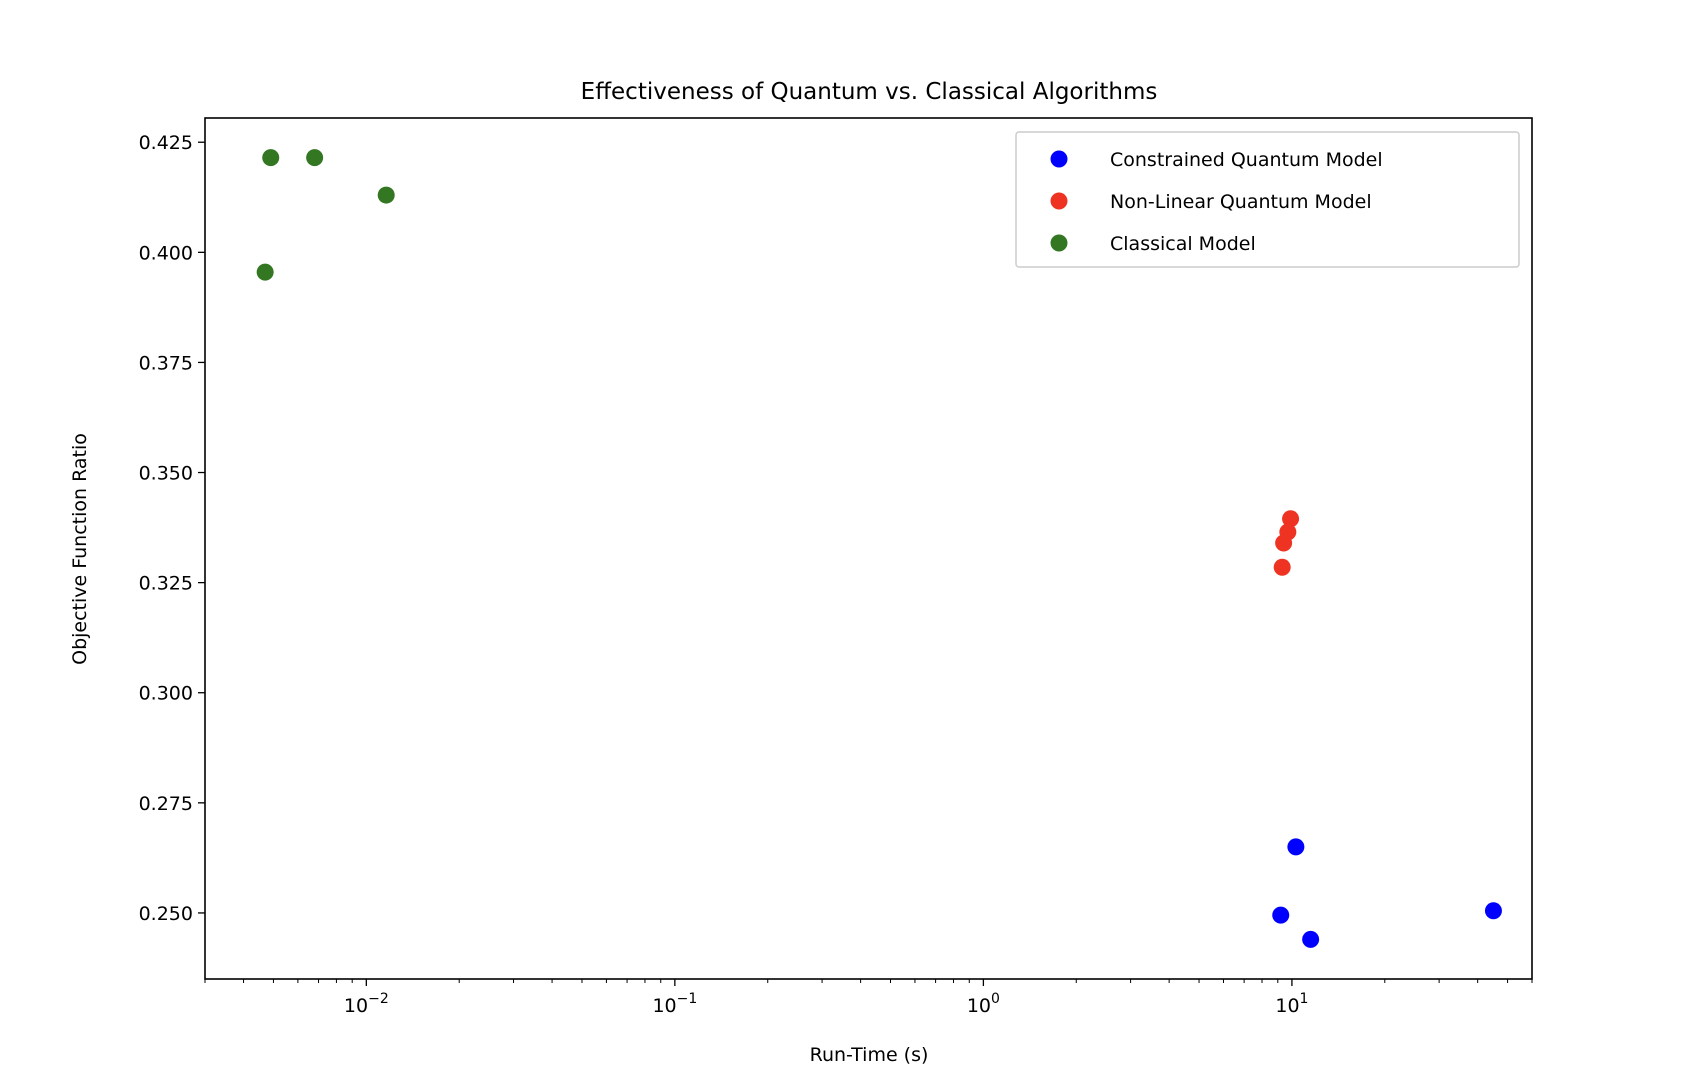  What do you see at coordinates (166, 804) in the screenshot?
I see `y-tick-label: 0.275` at bounding box center [166, 804].